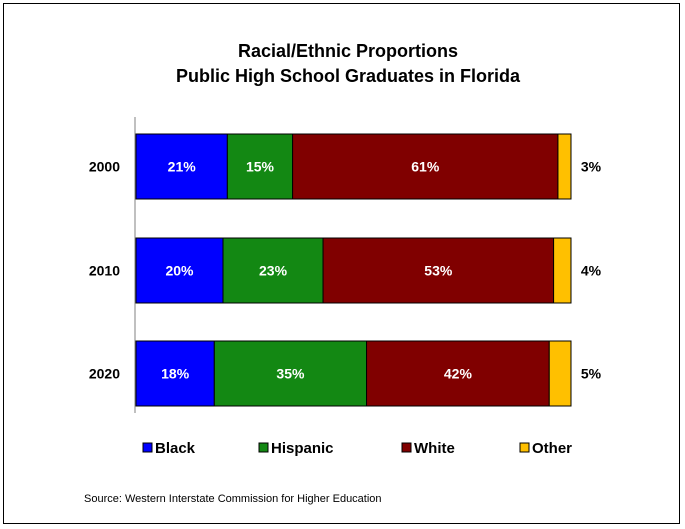 Image resolution: width=685 pixels, height=529 pixels. Describe the element at coordinates (348, 76) in the screenshot. I see `chart-title-line-2: Public High School Graduates in Florida` at that location.